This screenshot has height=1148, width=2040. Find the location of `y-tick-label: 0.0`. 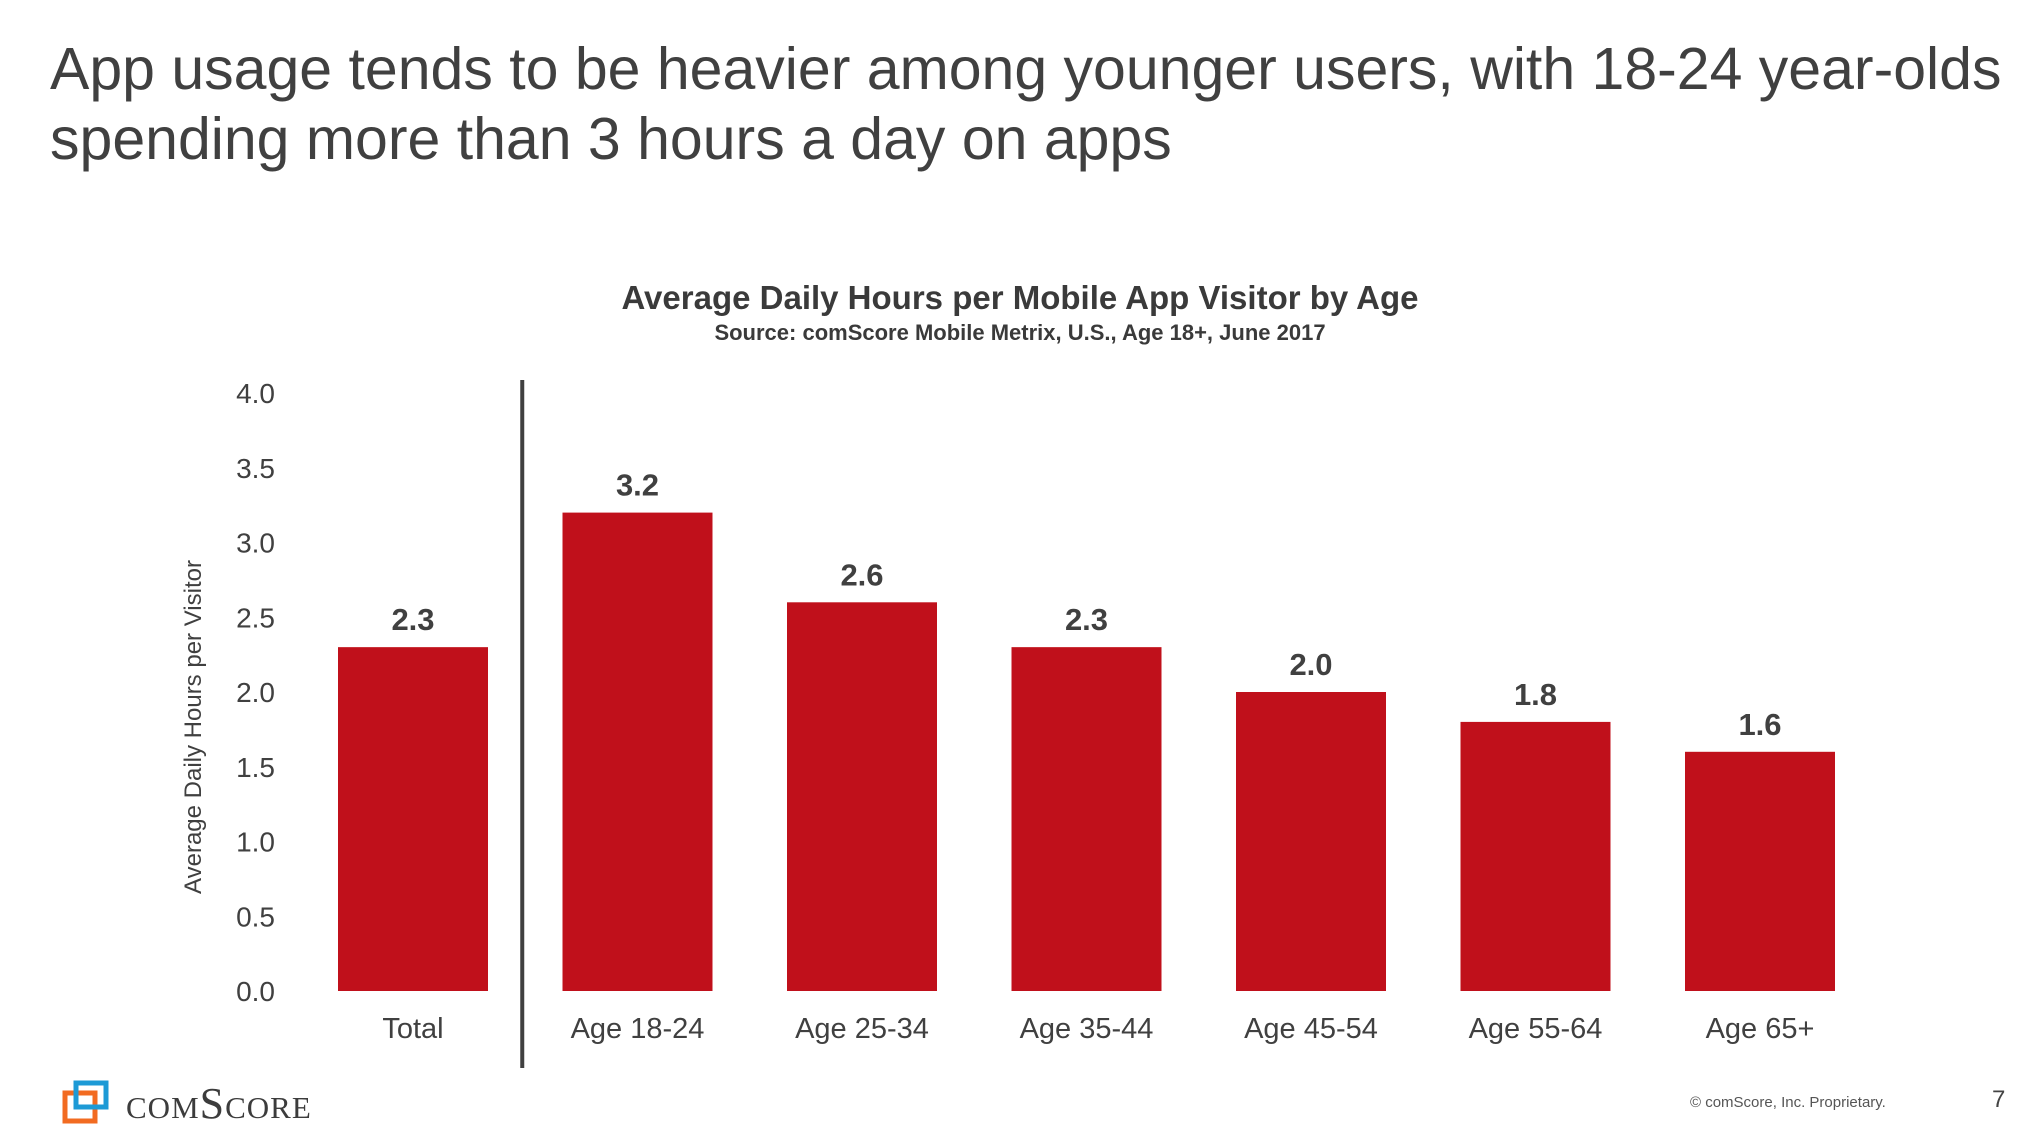

y-tick-label: 0.0 is located at coordinates (255, 991).